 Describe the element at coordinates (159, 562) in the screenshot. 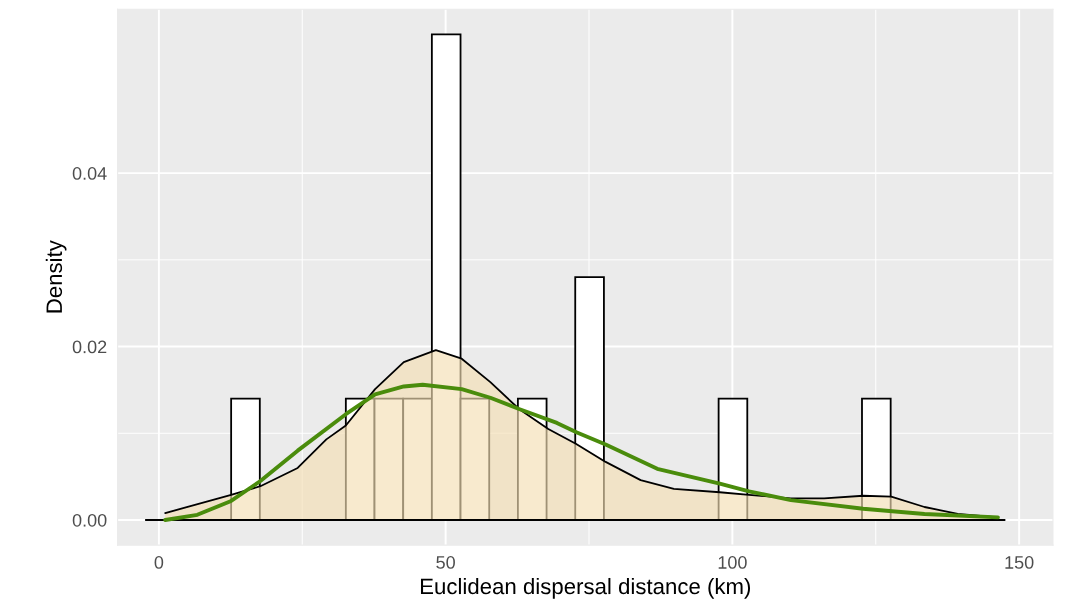

I see `x-tick-label: 0` at that location.